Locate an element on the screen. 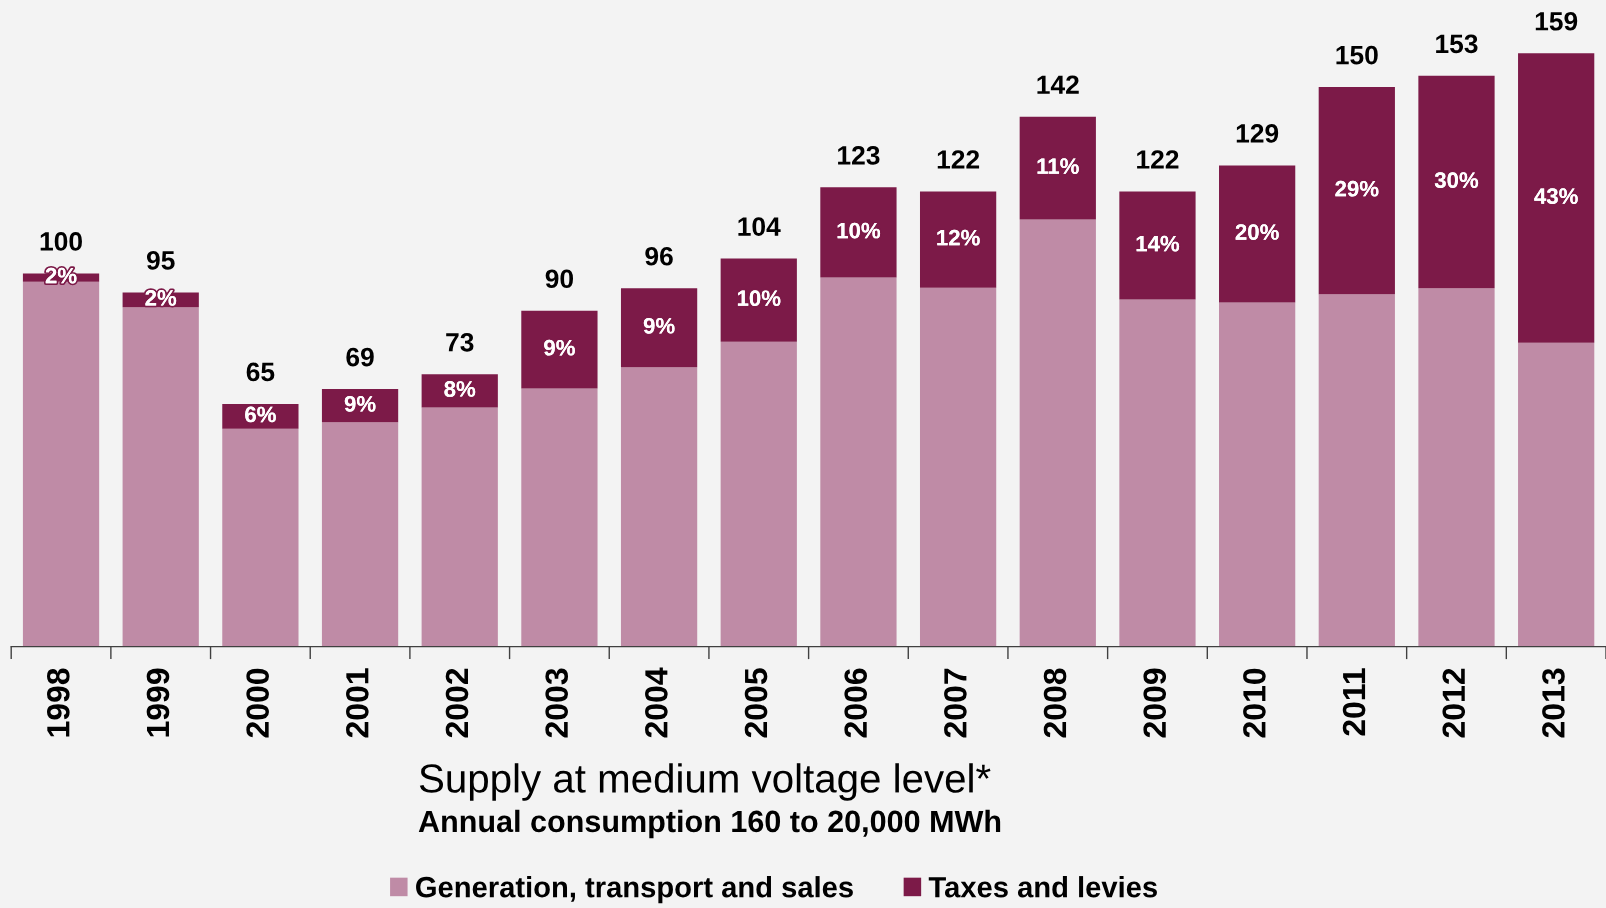  annotation: 159 is located at coordinates (1556, 21).